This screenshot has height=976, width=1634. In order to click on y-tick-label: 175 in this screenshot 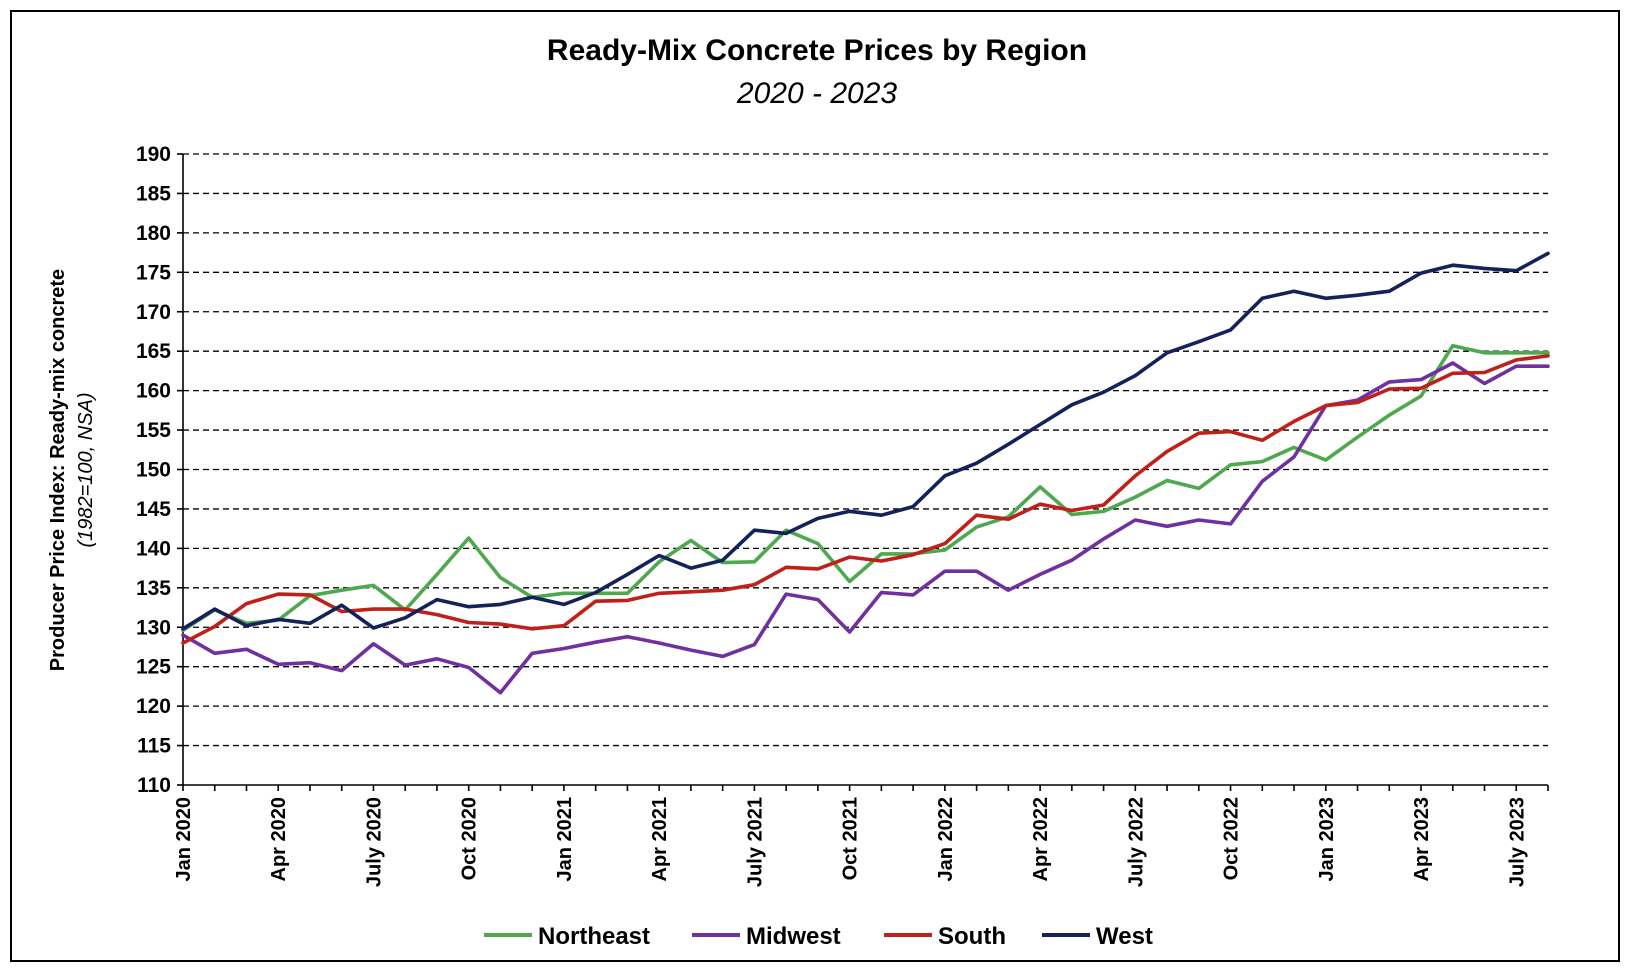, I will do `click(153, 272)`.